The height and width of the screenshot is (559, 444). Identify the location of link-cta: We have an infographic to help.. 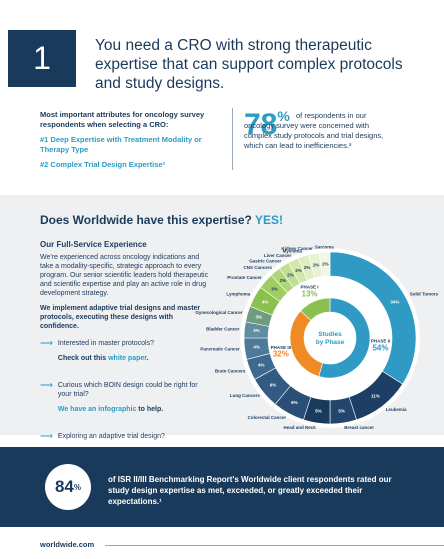
(135, 409).